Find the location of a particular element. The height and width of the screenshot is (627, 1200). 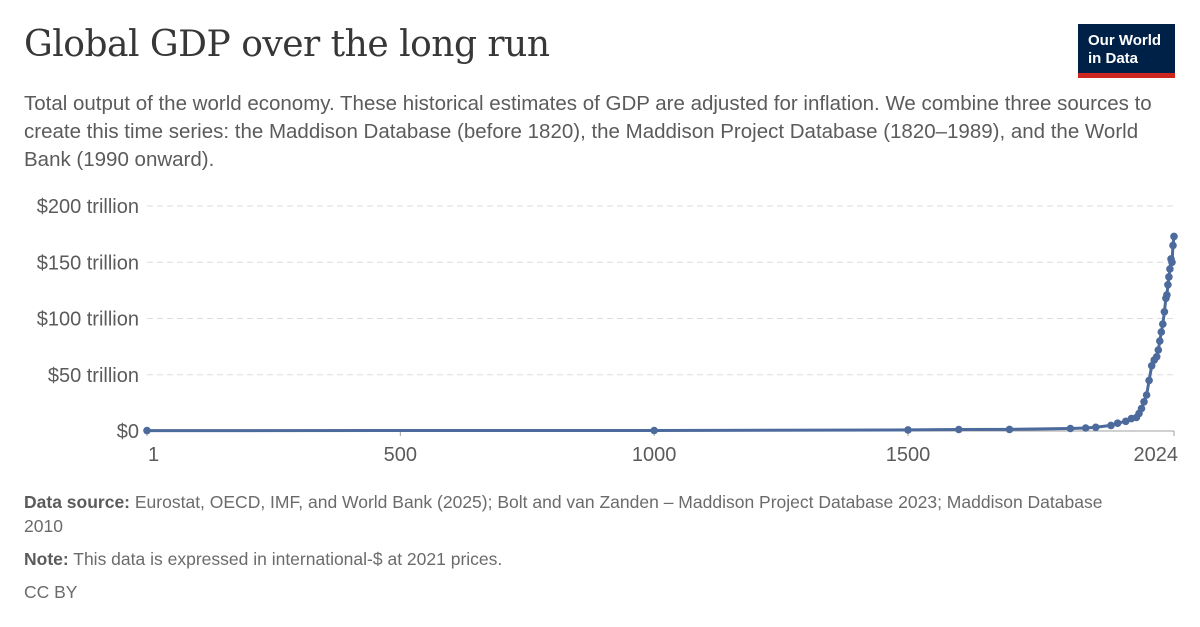

x-tick-label: 1 is located at coordinates (153, 455).